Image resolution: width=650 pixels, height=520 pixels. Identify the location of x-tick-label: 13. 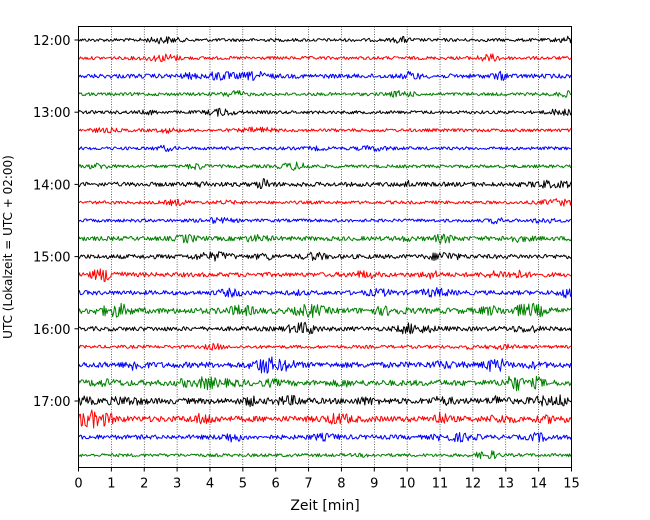
(505, 484).